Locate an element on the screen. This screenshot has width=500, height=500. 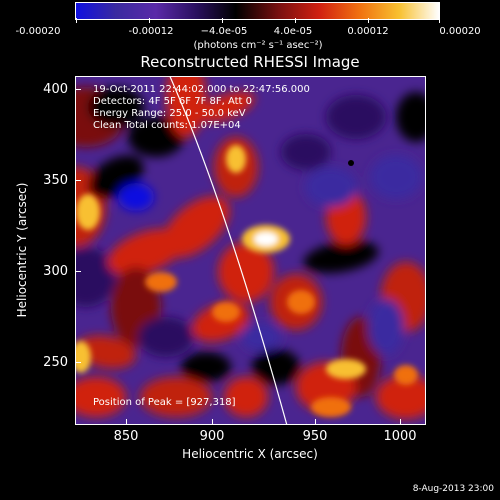
colorbar-tick-label: 4.0e-05 is located at coordinates (293, 31).